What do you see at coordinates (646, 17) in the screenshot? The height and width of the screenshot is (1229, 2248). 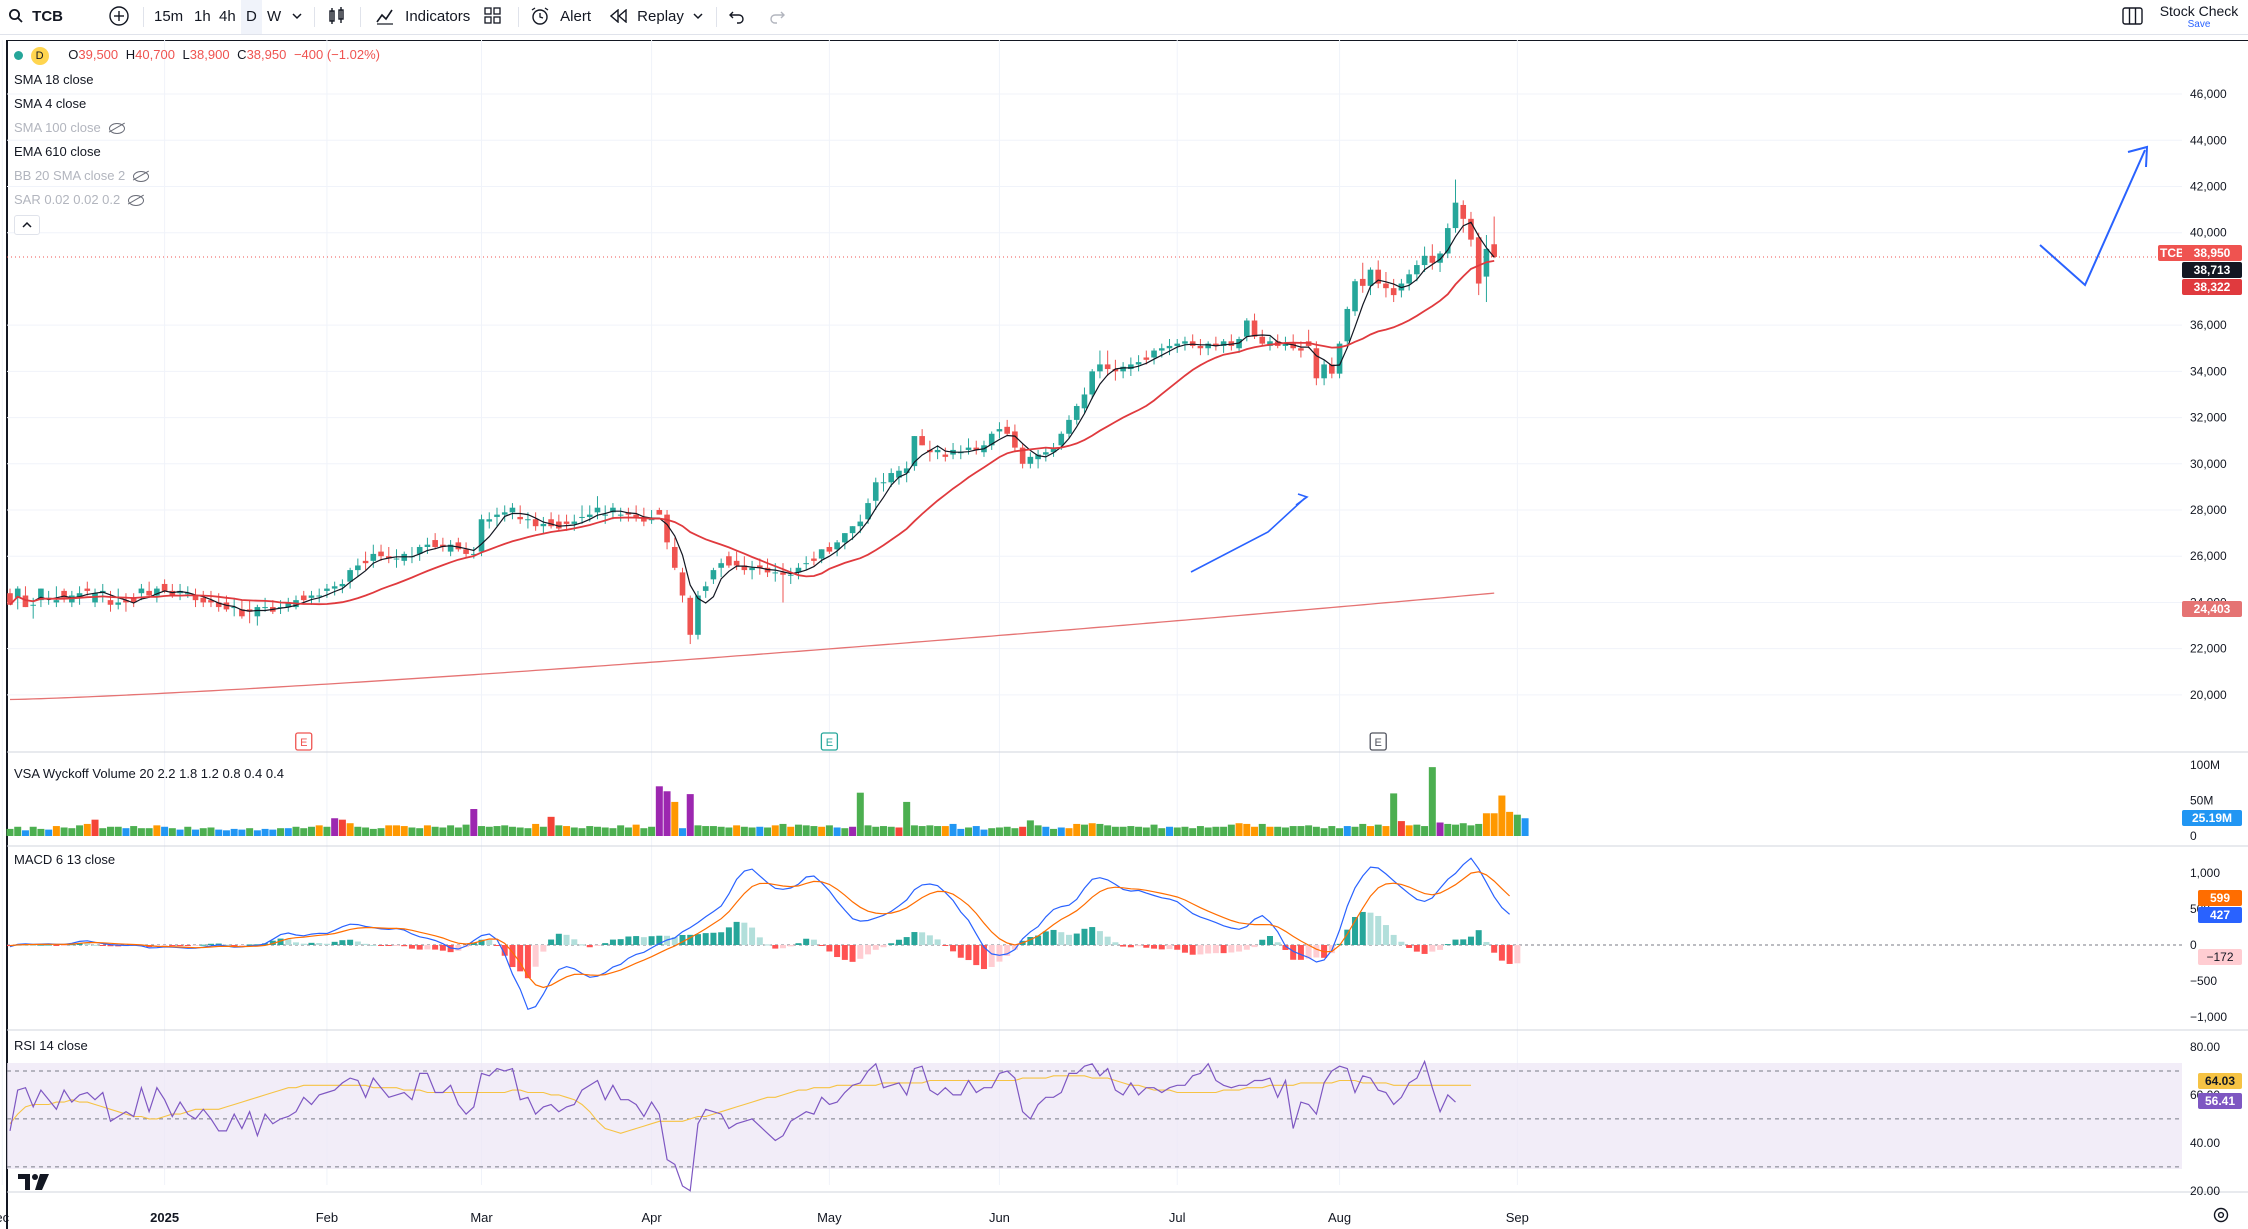 I see `replay-button: Replay` at bounding box center [646, 17].